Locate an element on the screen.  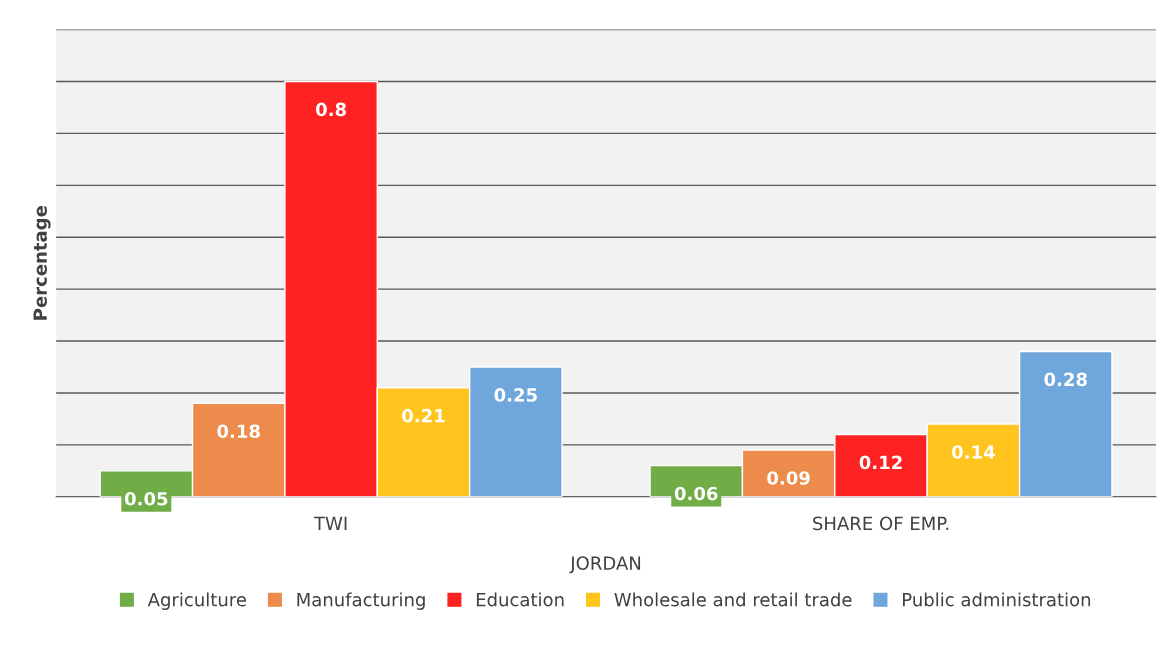
data-label: 0.06 is located at coordinates (696, 493).